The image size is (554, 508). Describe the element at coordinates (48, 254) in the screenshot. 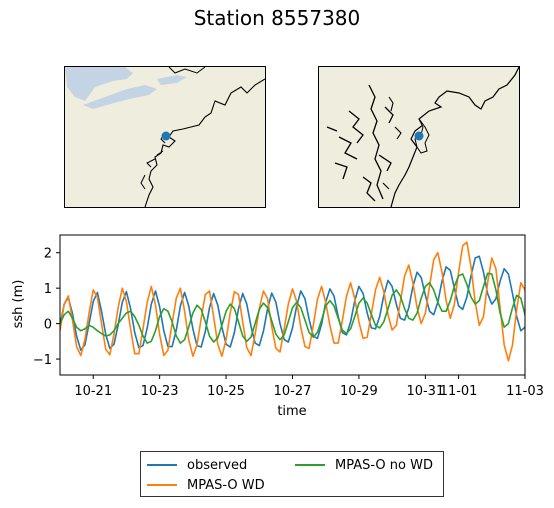

I see `y-tick-label-2: 2` at that location.